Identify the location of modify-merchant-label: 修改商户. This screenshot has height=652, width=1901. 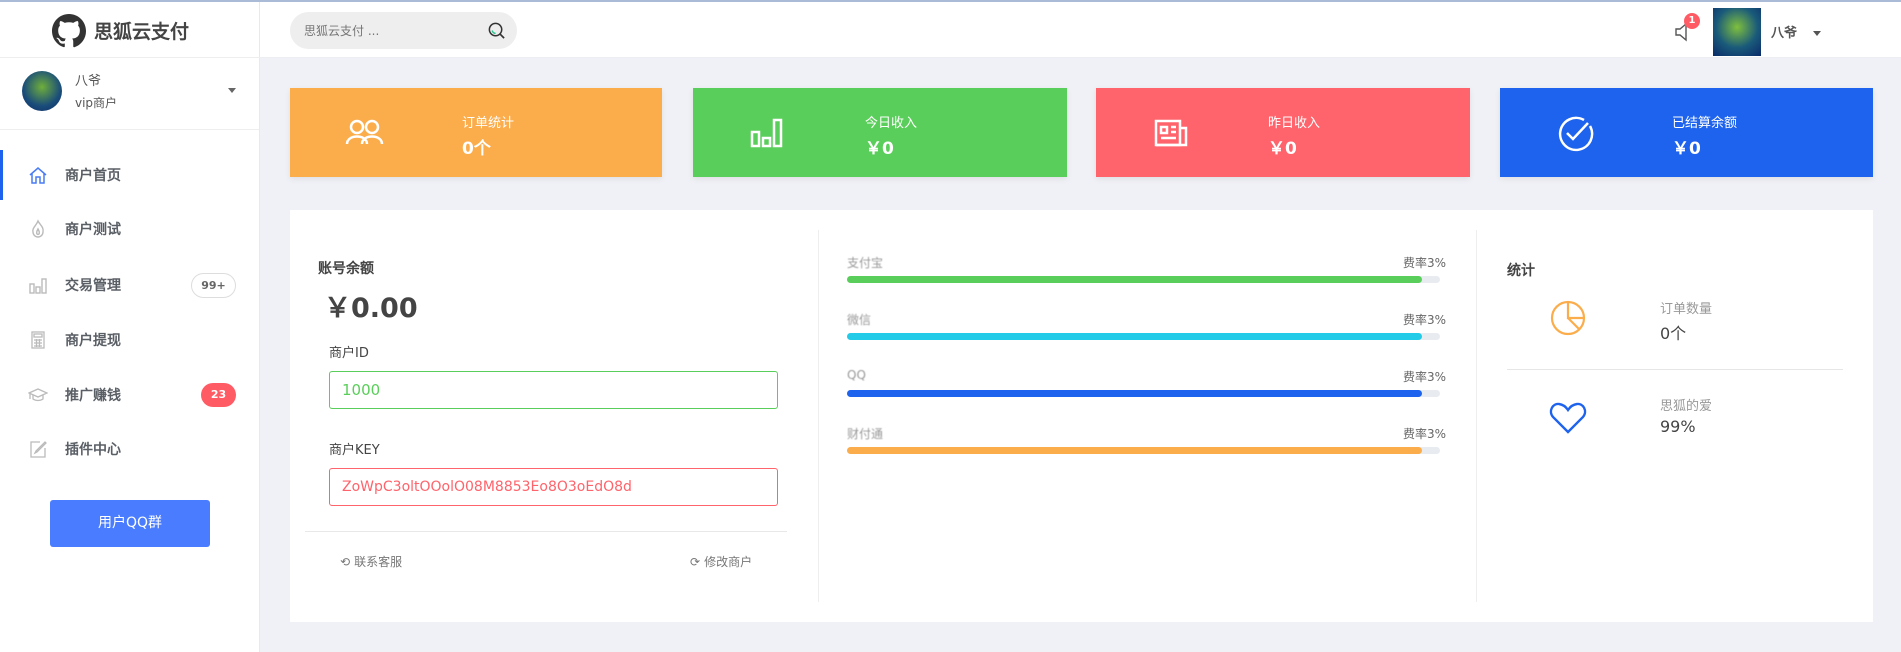
(728, 562).